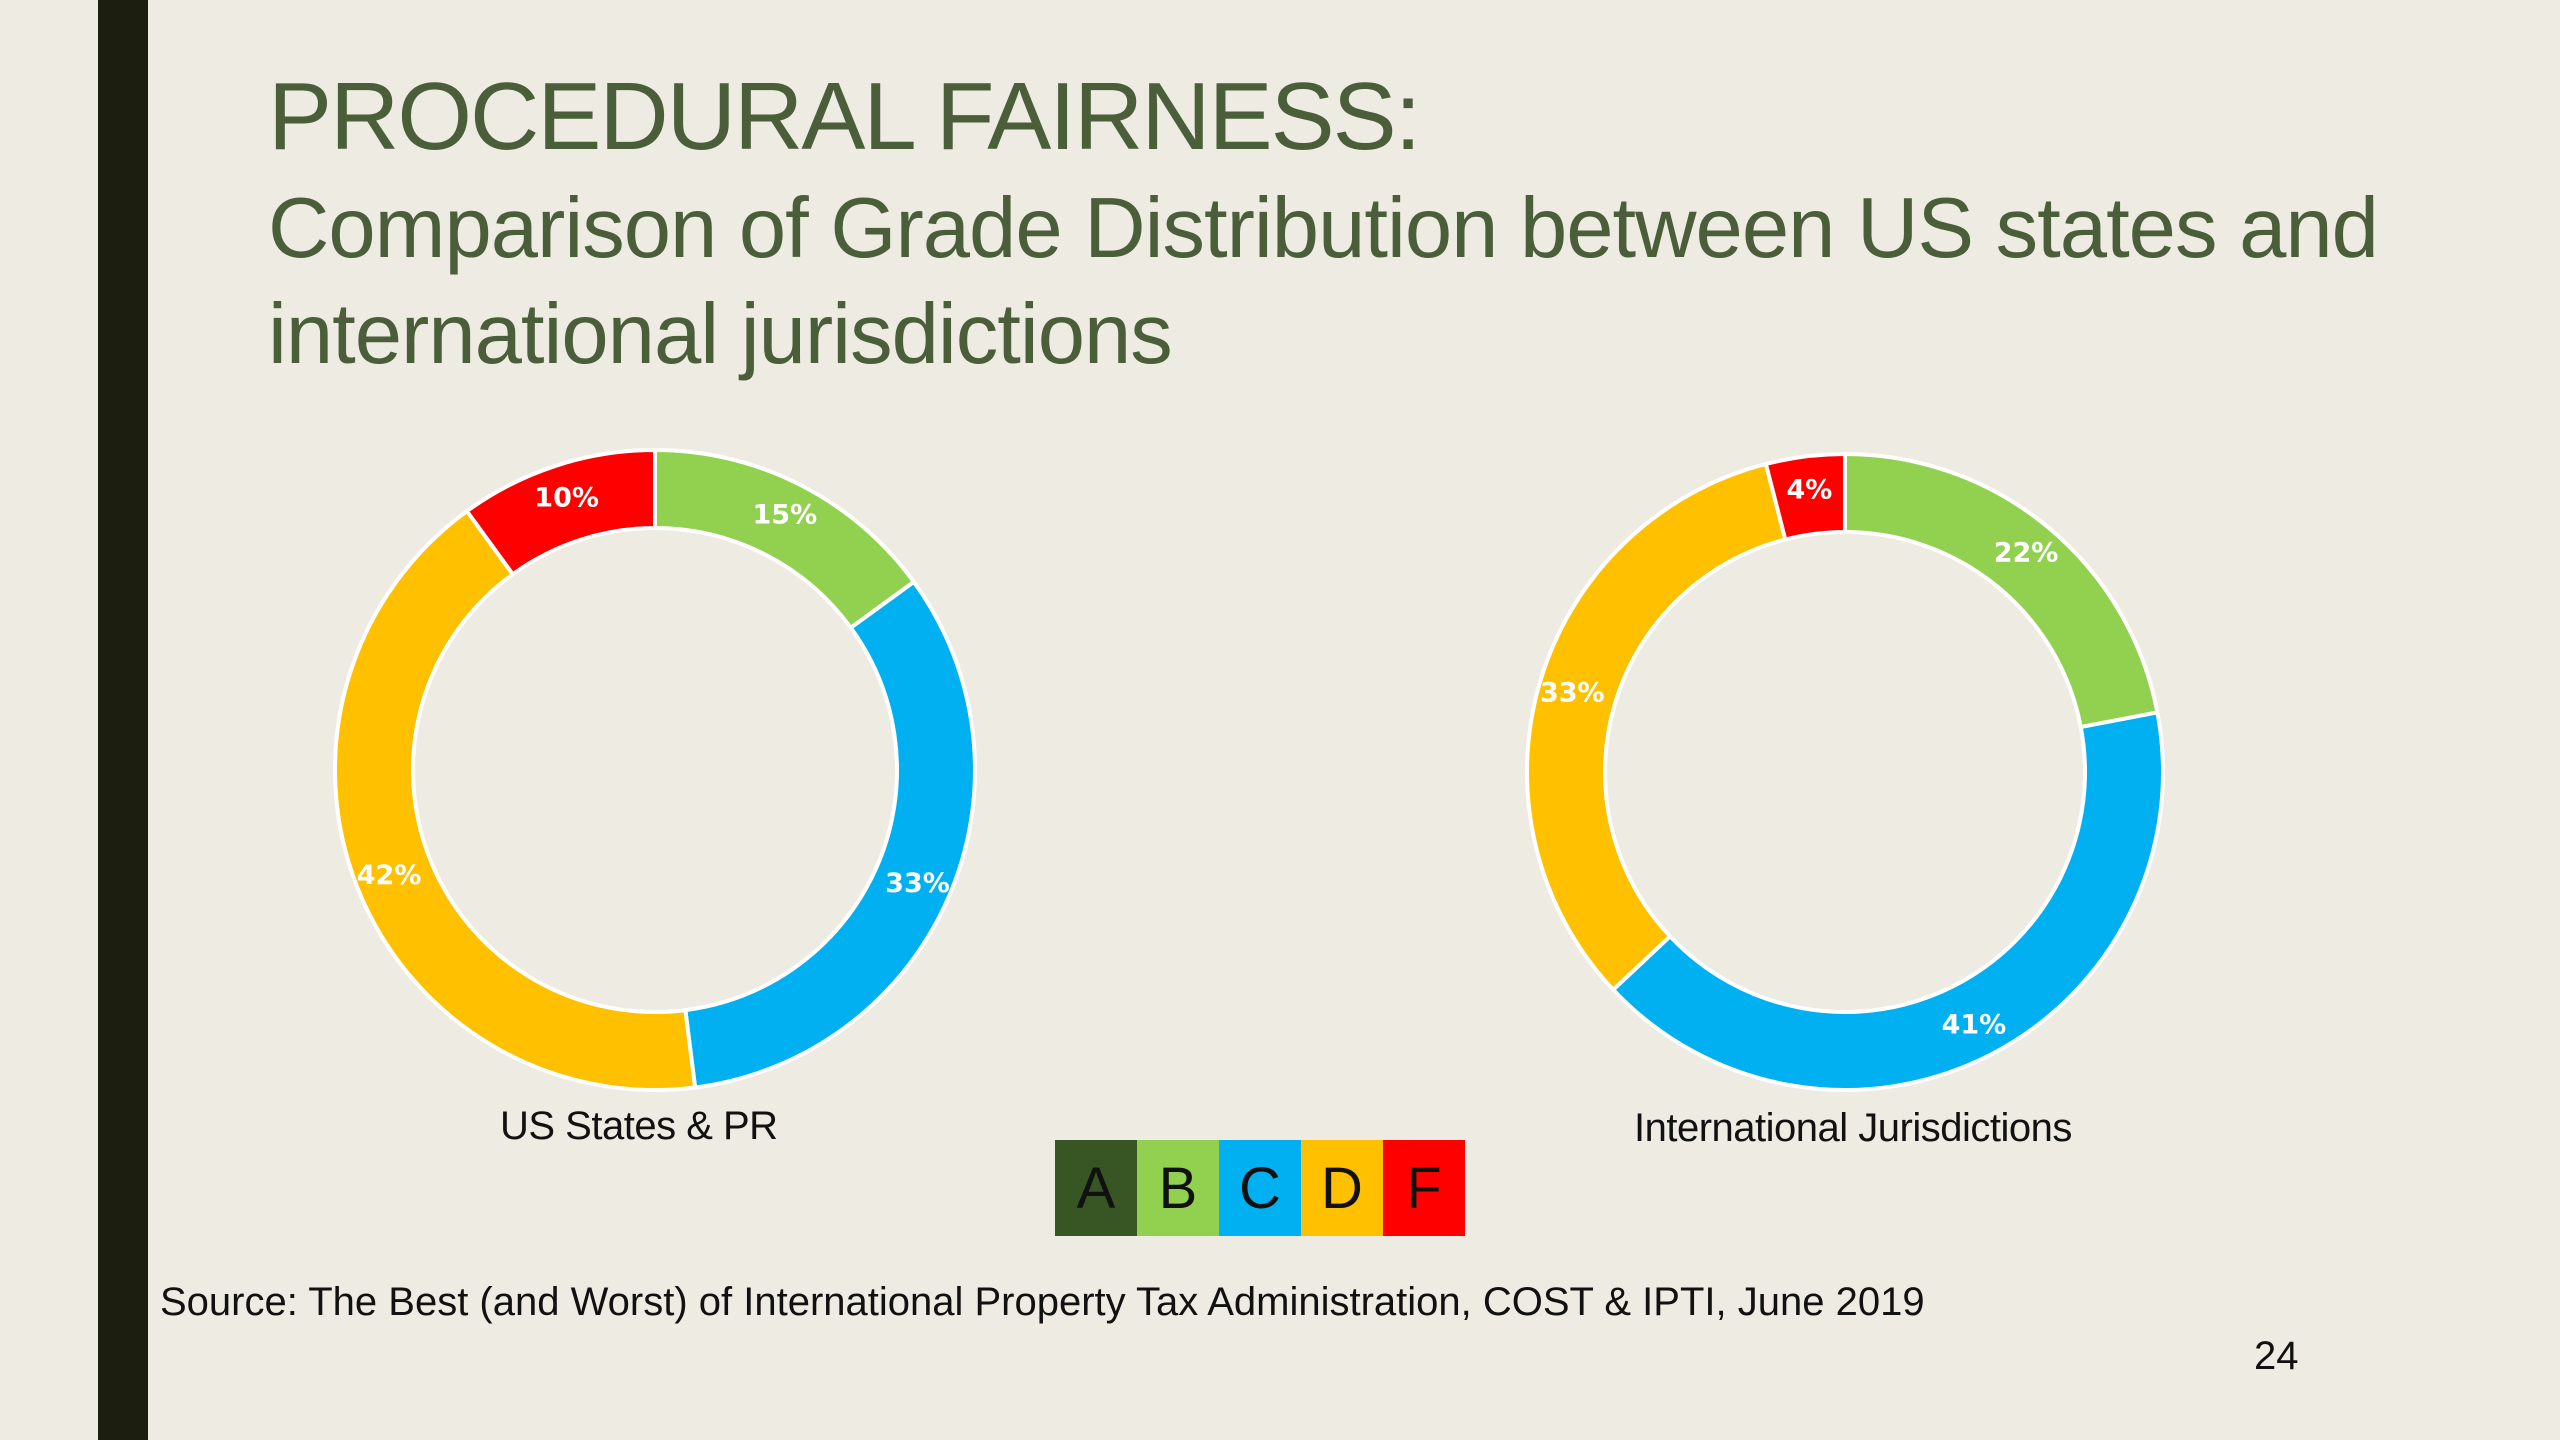 The height and width of the screenshot is (1440, 2560). Describe the element at coordinates (123, 720) in the screenshot. I see `accent-bar` at that location.